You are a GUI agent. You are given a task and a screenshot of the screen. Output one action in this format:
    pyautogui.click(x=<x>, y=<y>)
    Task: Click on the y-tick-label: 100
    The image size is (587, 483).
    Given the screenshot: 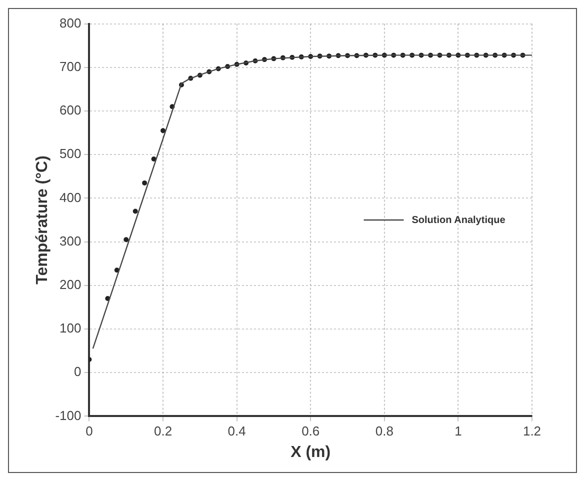 What is the action you would take?
    pyautogui.click(x=71, y=328)
    